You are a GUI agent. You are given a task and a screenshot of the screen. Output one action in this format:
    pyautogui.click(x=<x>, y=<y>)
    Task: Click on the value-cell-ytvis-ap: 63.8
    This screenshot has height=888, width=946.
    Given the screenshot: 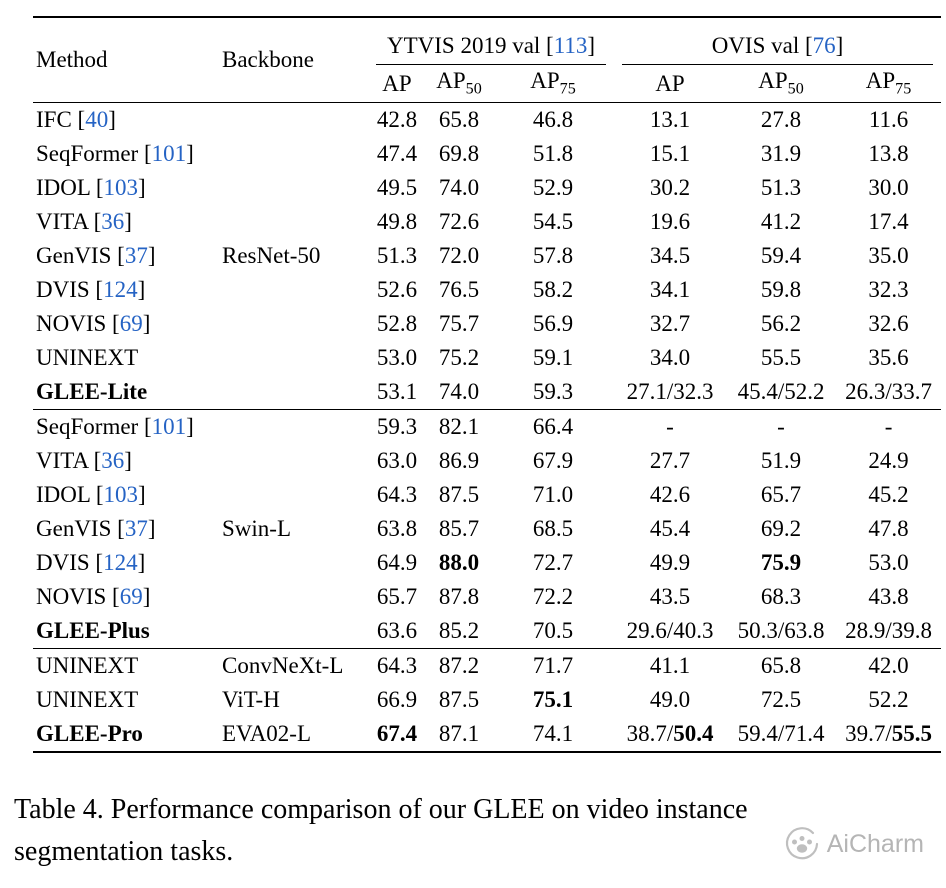 What is the action you would take?
    pyautogui.click(x=397, y=528)
    